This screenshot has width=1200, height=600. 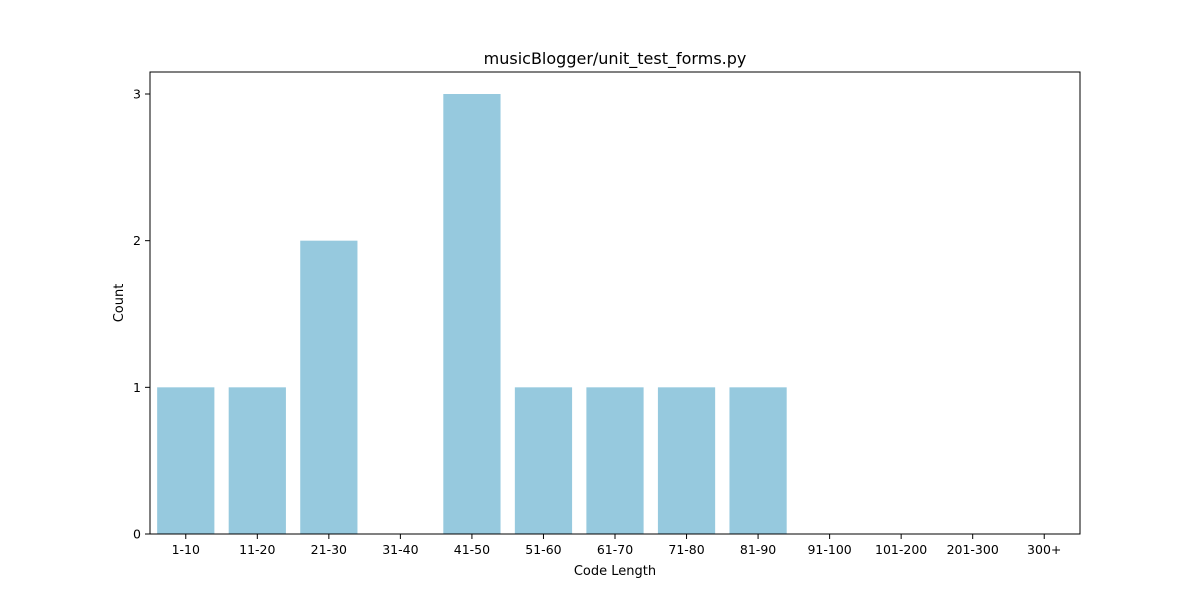 I want to click on x-tick-label: 201-300, so click(x=973, y=549).